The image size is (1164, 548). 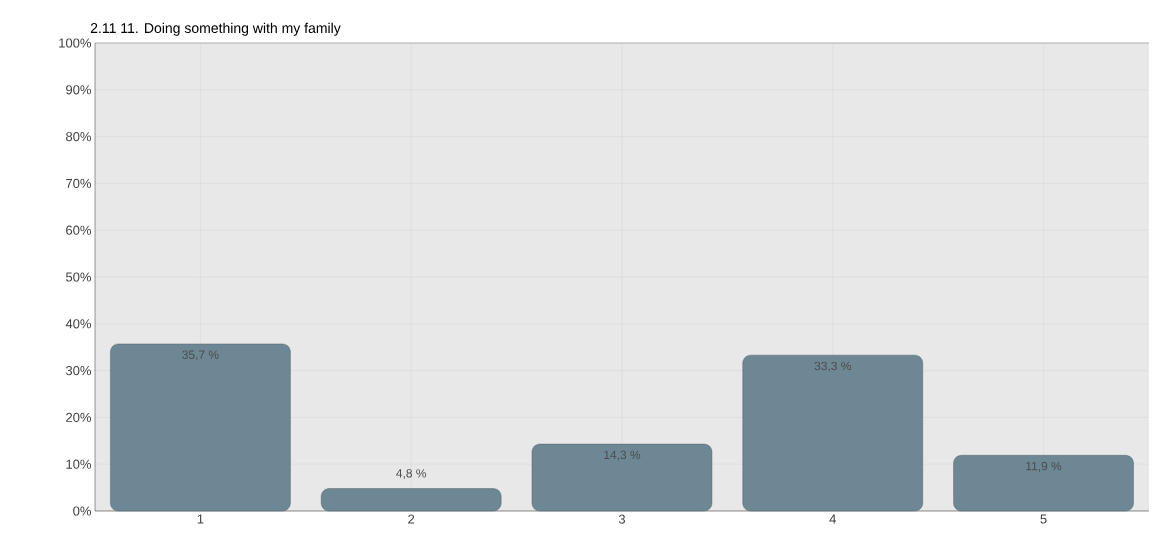 I want to click on data-label: 14,3 %, so click(x=622, y=455).